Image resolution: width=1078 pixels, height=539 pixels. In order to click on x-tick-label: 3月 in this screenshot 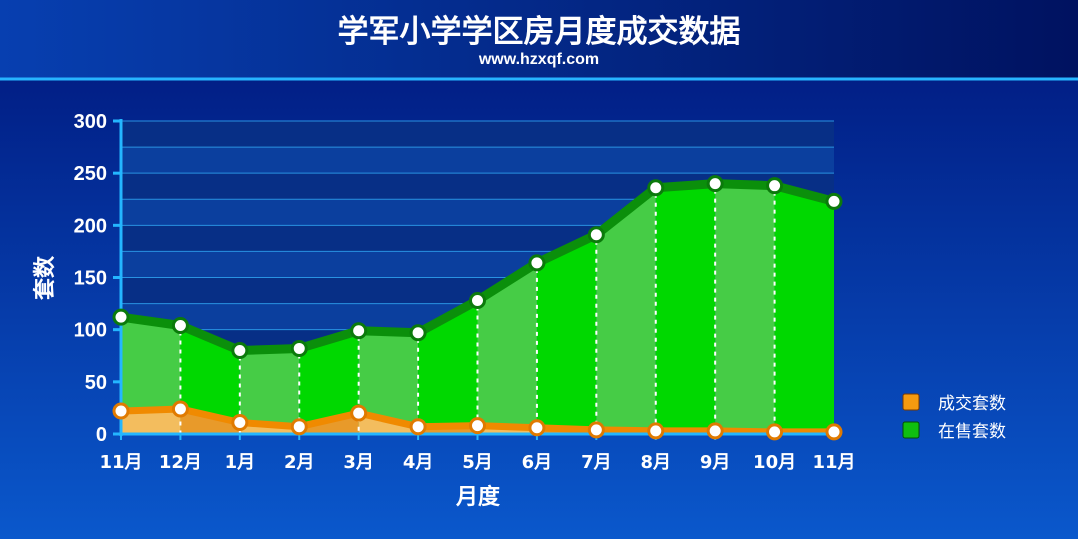, I will do `click(358, 462)`.